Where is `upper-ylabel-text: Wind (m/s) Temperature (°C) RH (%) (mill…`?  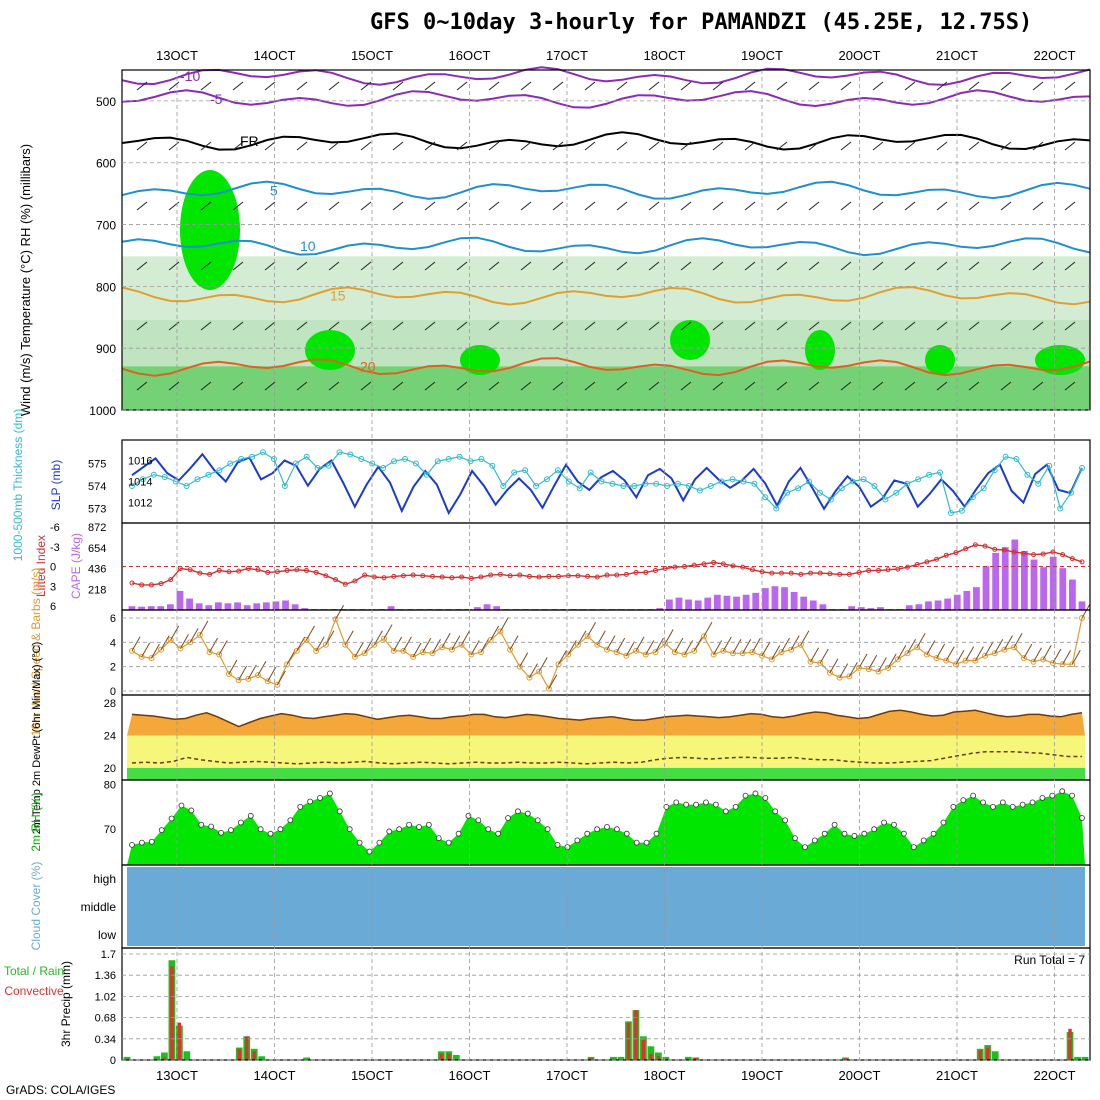
upper-ylabel-text: Wind (m/s) Temperature (°C) RH (%) (mill… is located at coordinates (25, 280).